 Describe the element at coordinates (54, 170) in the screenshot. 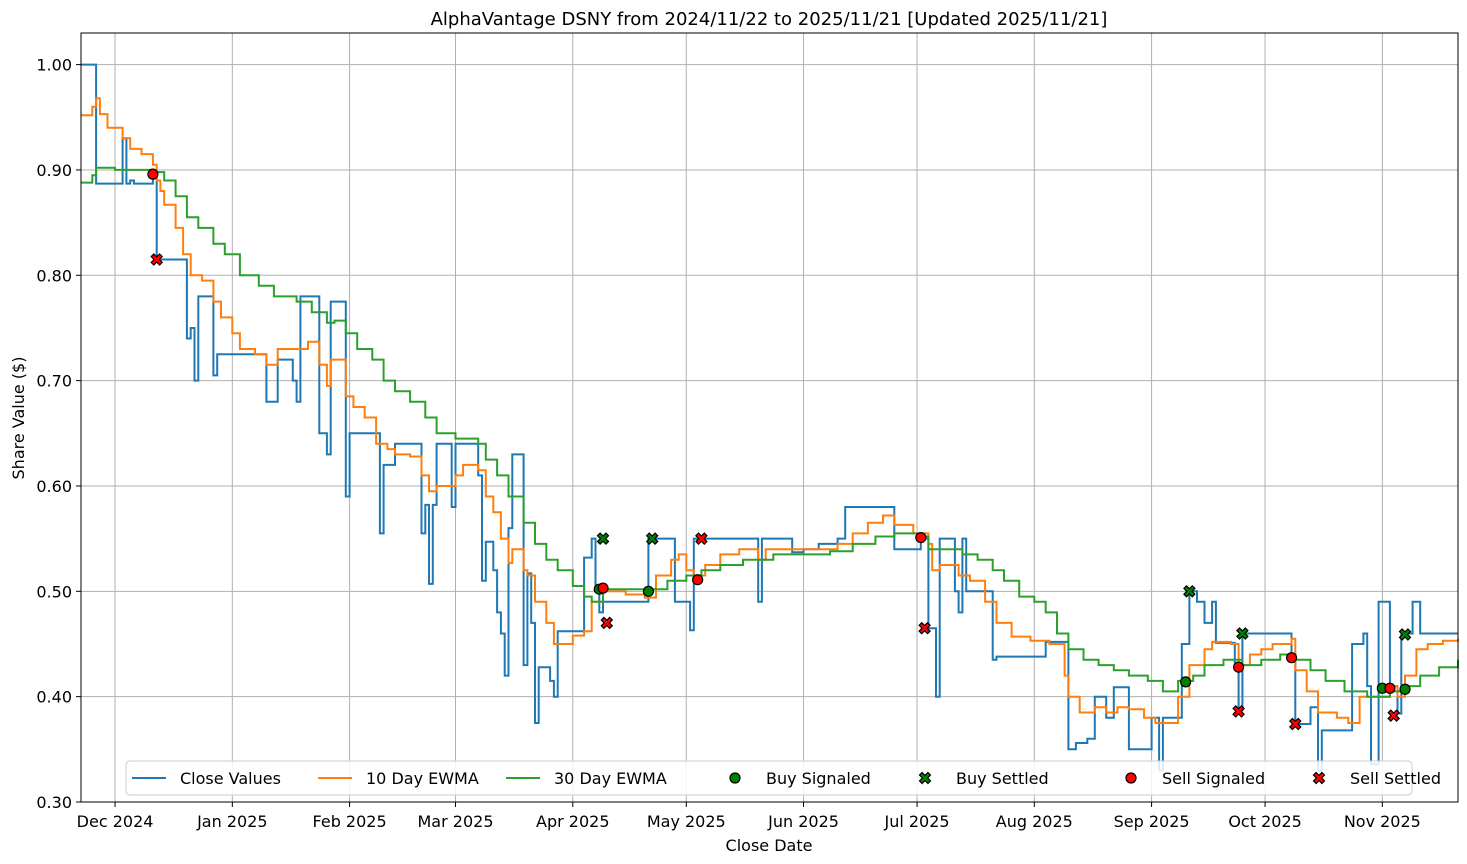

I see `y-tick-label: 0.90` at that location.